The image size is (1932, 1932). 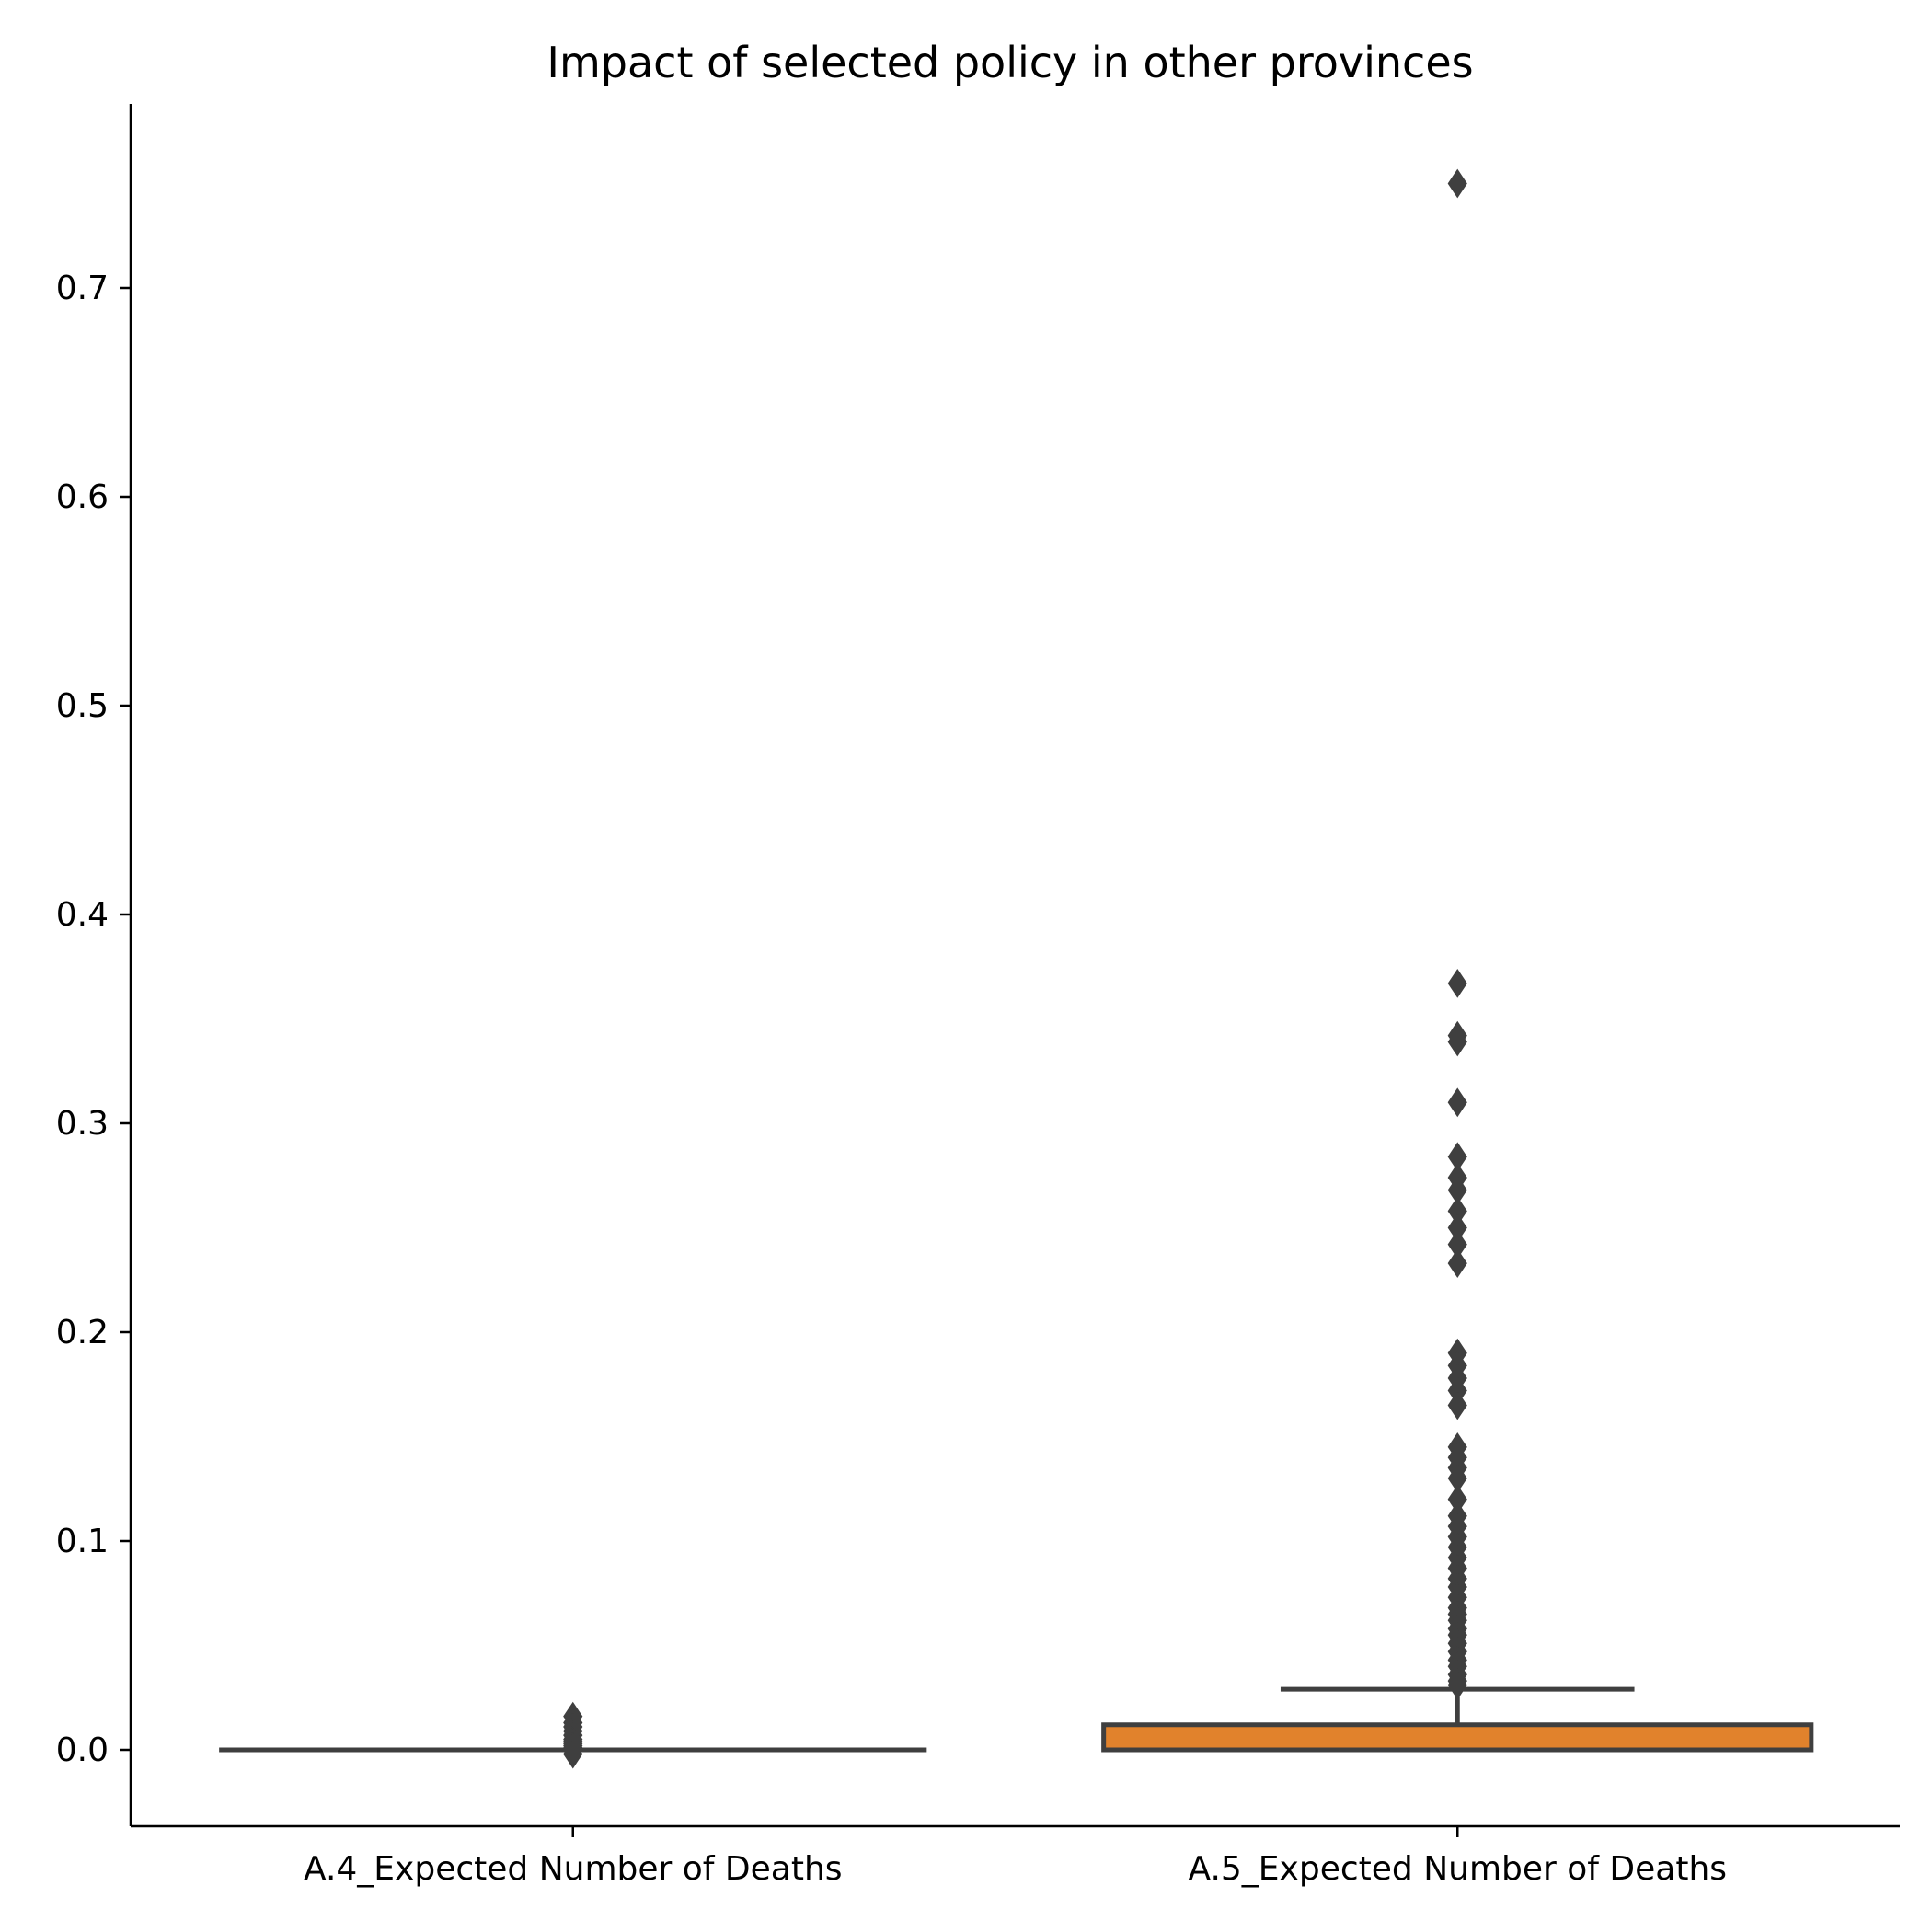 I want to click on y-tick-label: 0.5, so click(x=82, y=706).